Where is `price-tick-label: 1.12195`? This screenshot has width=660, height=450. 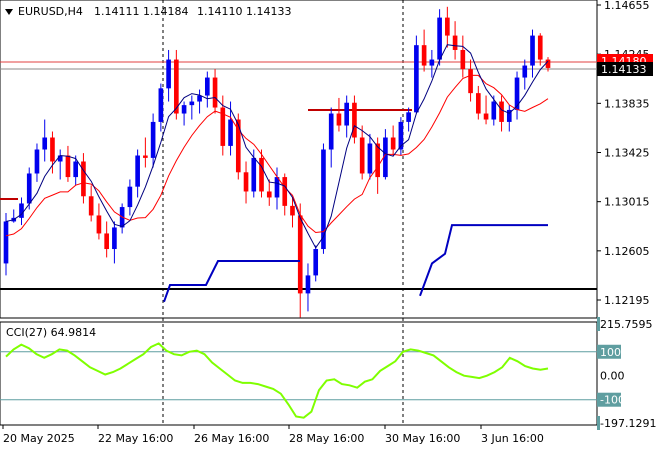 price-tick-label: 1.12195 is located at coordinates (627, 300).